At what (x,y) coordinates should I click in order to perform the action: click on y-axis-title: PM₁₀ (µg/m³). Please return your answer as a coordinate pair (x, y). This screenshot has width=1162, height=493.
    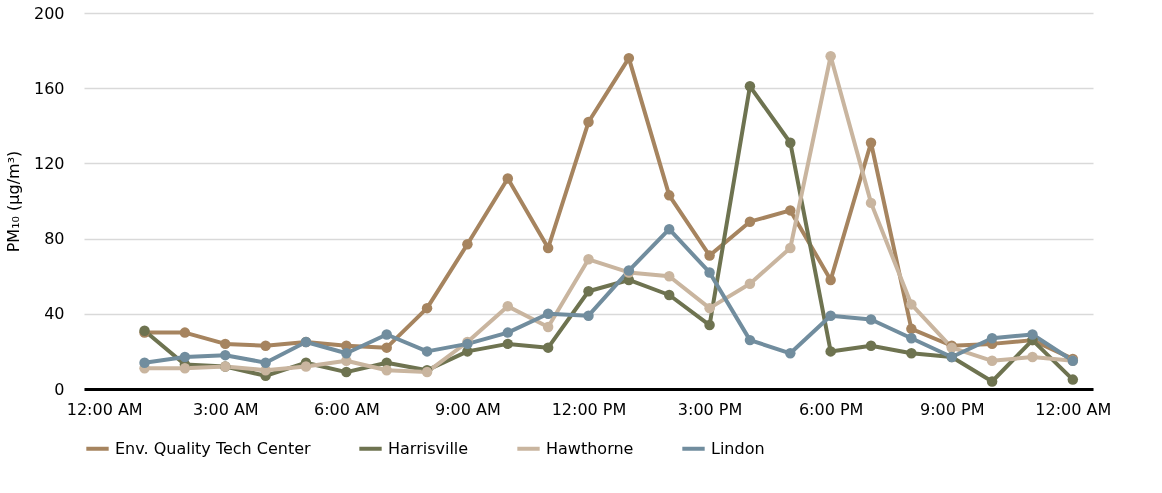
    Looking at the image, I should click on (13, 201).